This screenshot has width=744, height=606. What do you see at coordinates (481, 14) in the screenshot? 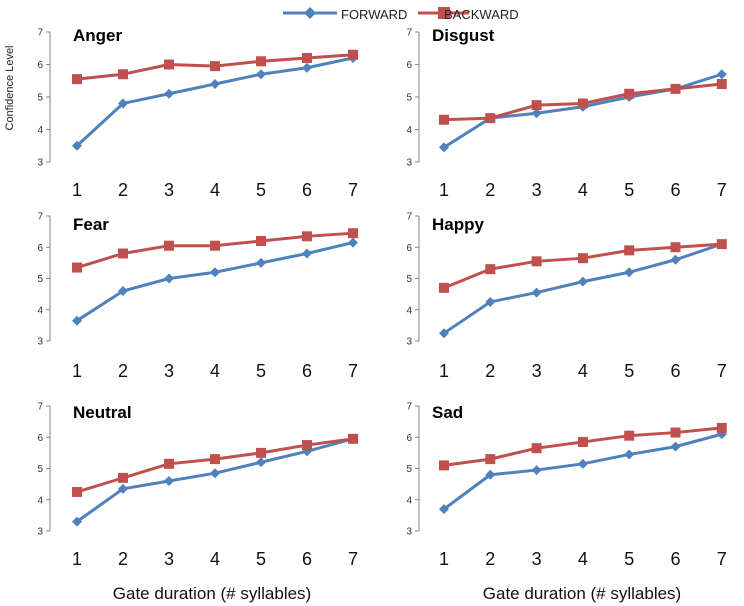
I see `legend-backward-label: BACKWARD` at bounding box center [481, 14].